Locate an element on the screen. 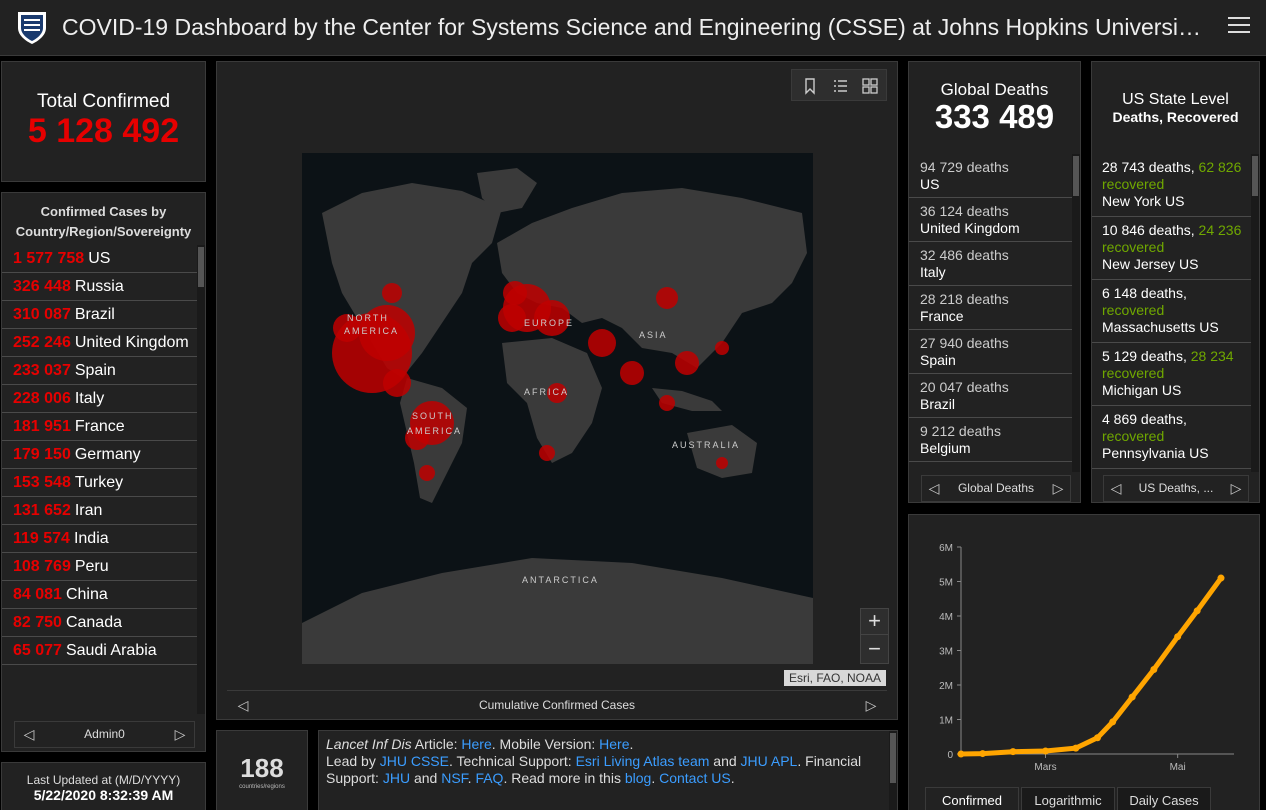 The image size is (1266, 810). chart-tab-logarithmic: Logarithmic is located at coordinates (1068, 798).